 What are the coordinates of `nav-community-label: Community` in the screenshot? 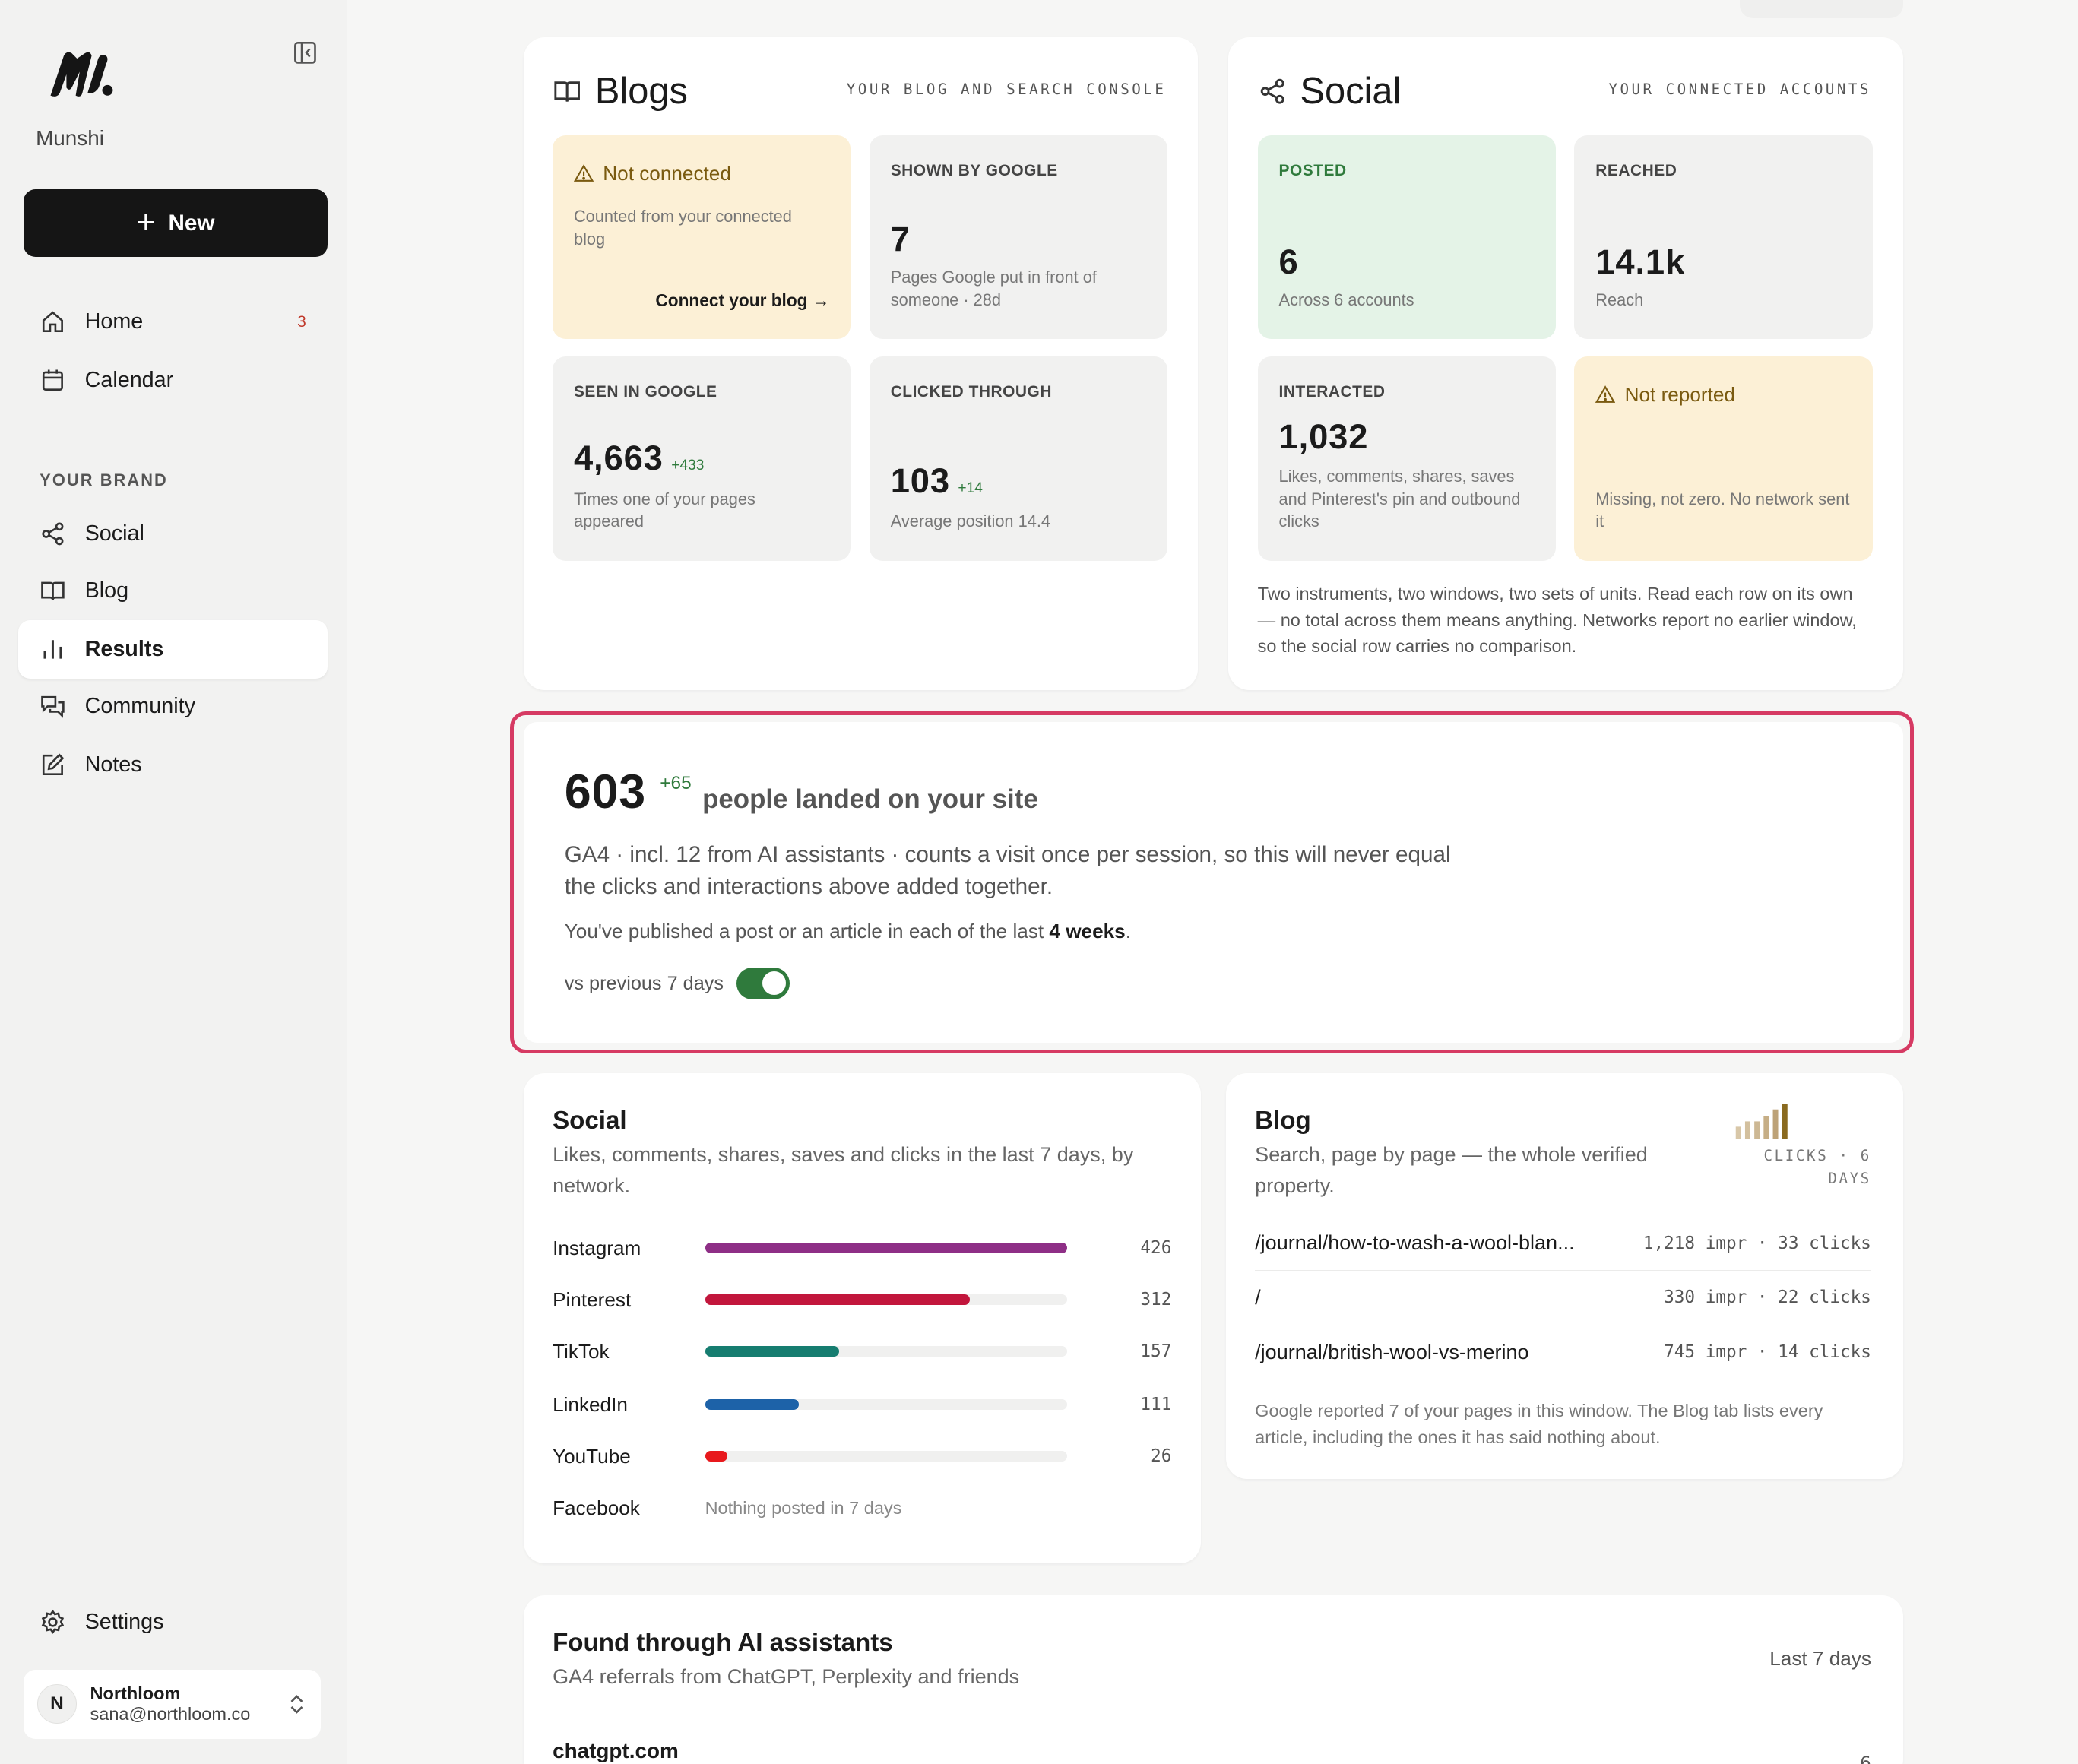 It's located at (139, 705).